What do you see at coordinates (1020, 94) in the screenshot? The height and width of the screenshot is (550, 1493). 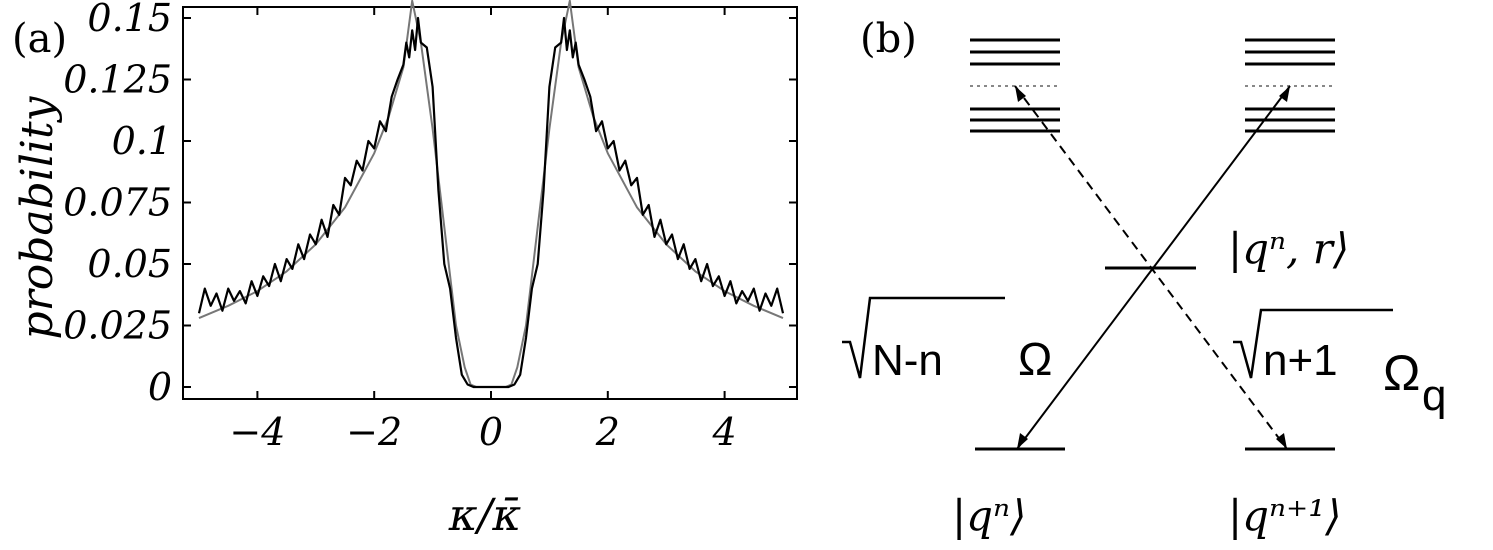 I see `arrowhead-top-left` at bounding box center [1020, 94].